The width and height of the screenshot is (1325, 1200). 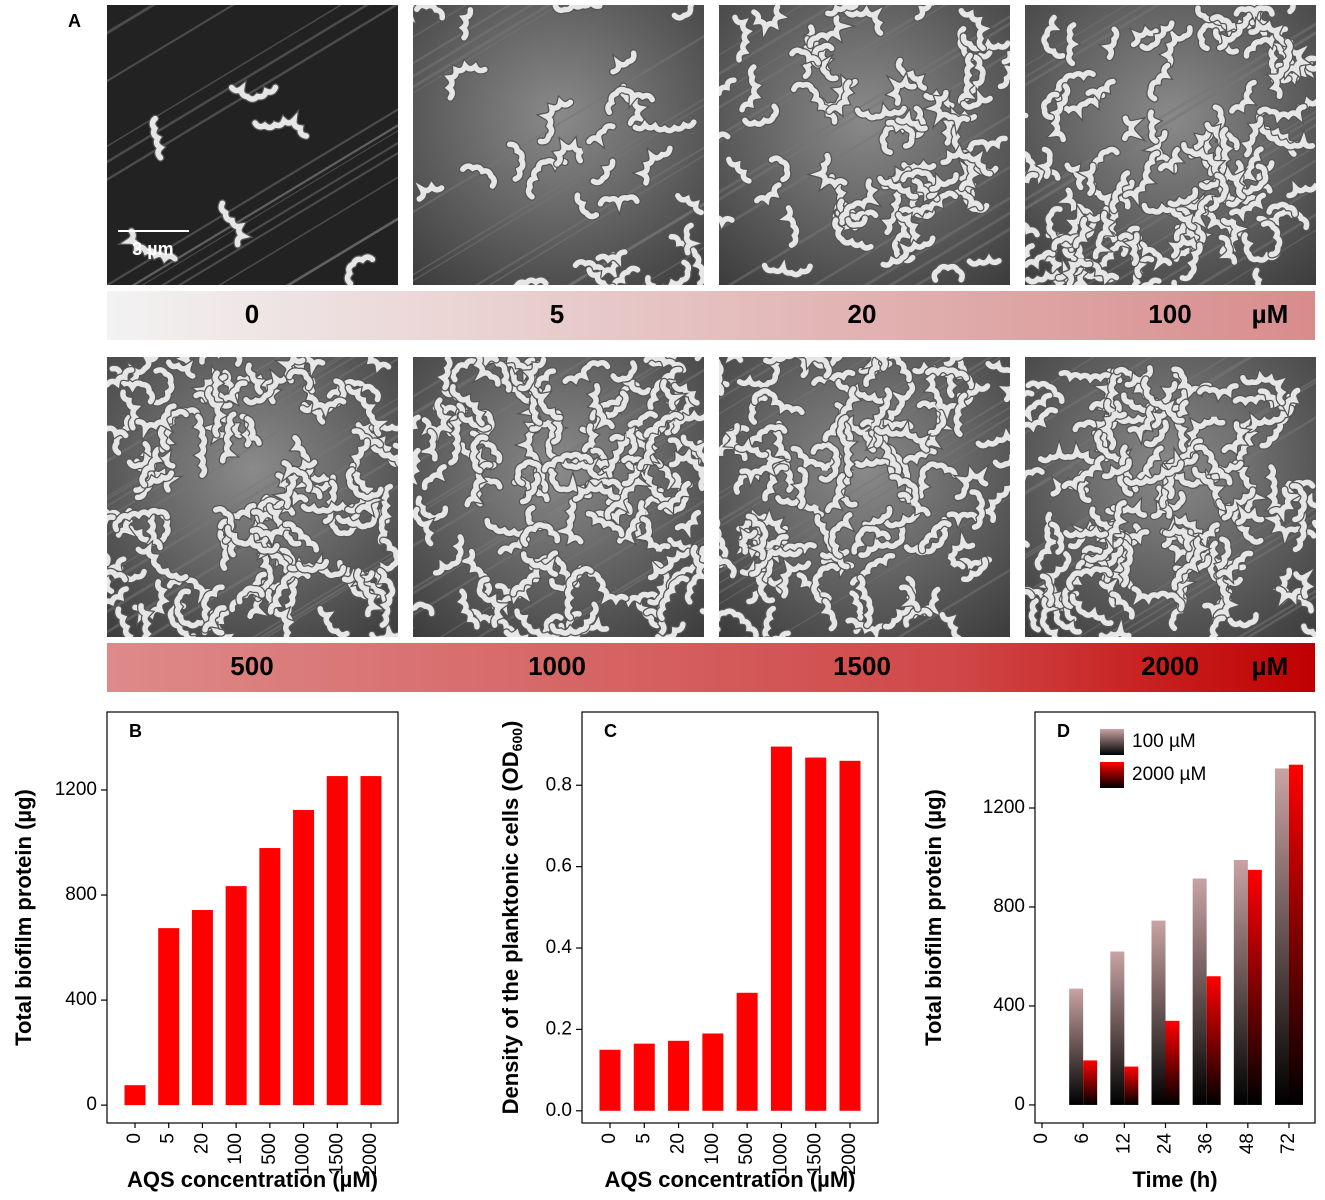 I want to click on sem-image, so click(x=864, y=145).